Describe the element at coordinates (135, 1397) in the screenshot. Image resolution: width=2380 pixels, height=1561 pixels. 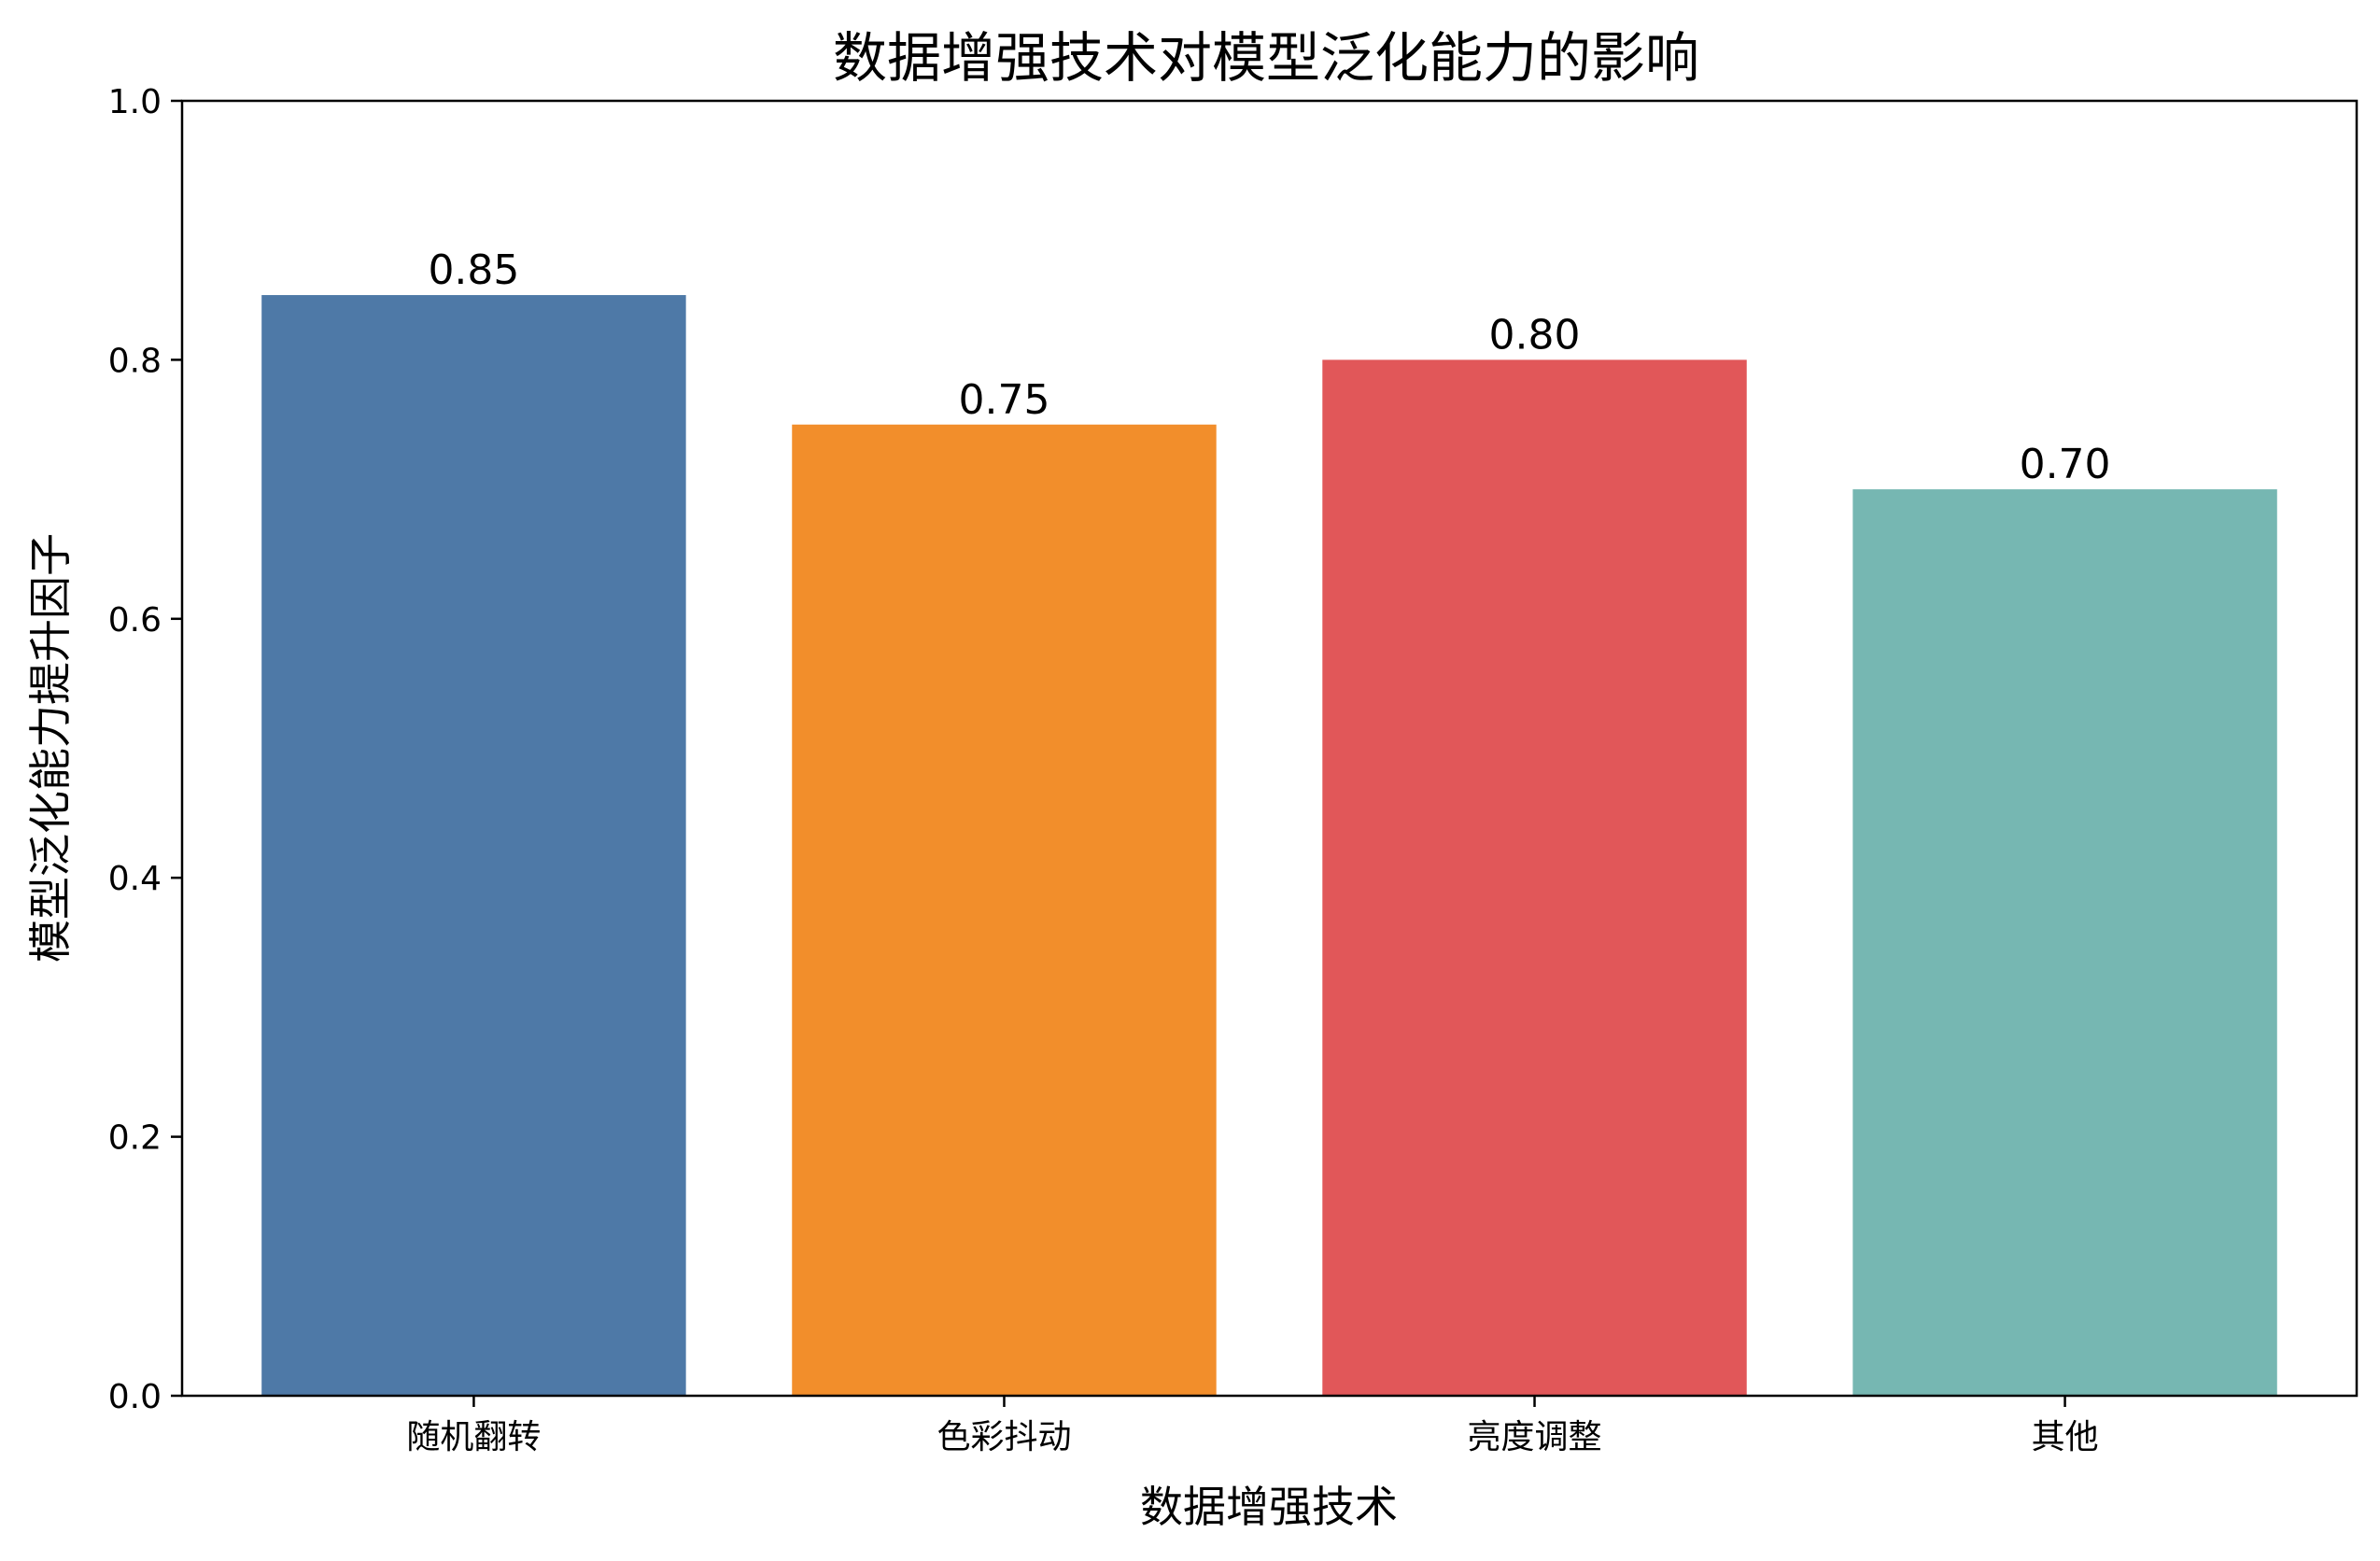
I see `y-tick-label-1: 0.0` at that location.